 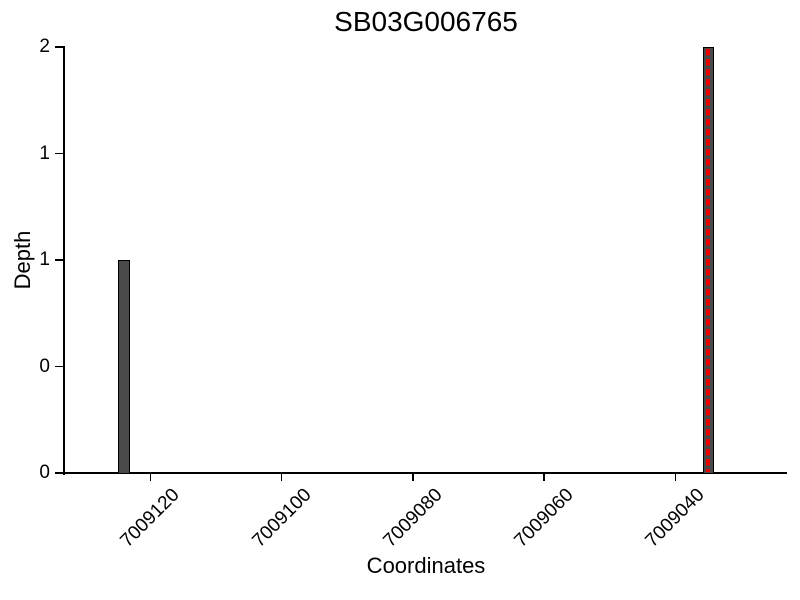 I want to click on x-tick-label-text: 7009100, so click(x=282, y=518).